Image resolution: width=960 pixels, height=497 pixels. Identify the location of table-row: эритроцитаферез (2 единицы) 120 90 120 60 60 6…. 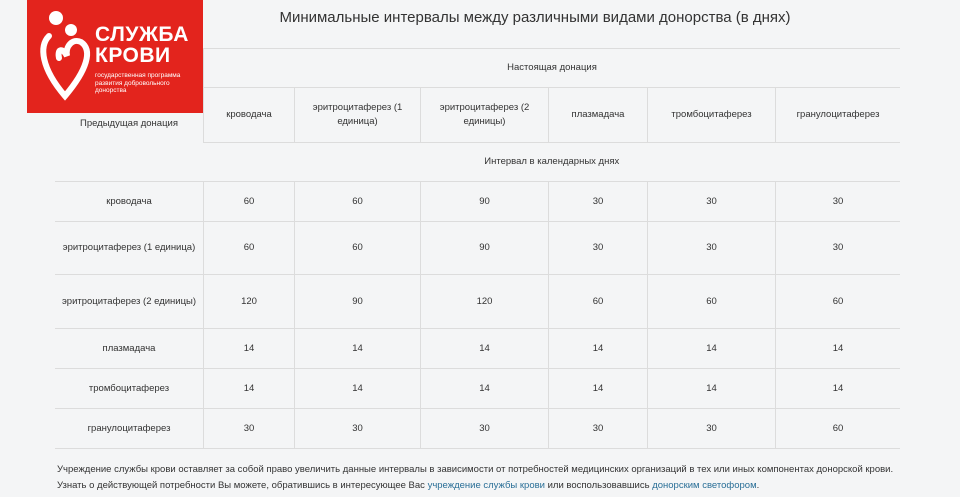
(477, 301).